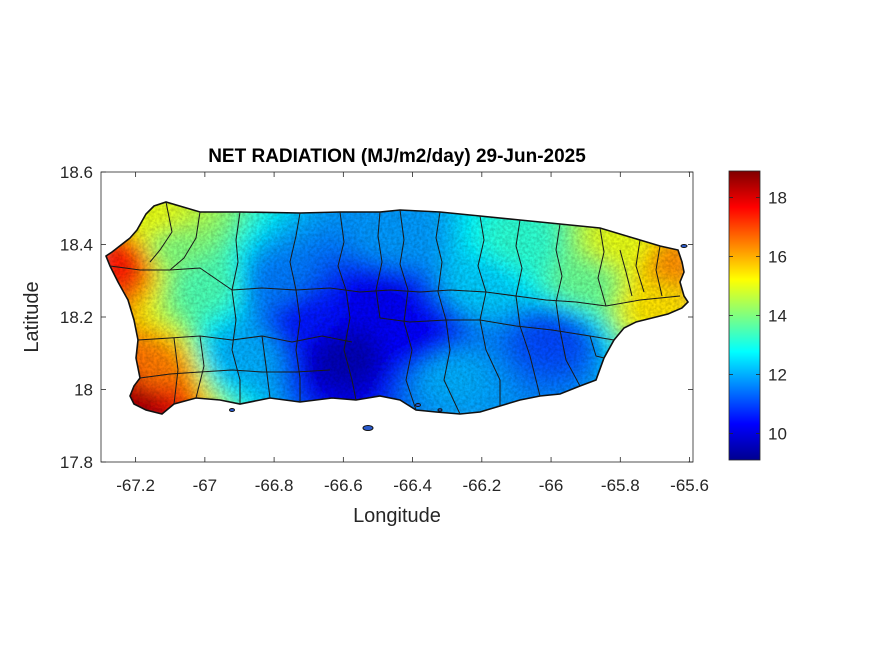 This screenshot has height=656, width=875. What do you see at coordinates (744, 315) in the screenshot?
I see `colorbar` at bounding box center [744, 315].